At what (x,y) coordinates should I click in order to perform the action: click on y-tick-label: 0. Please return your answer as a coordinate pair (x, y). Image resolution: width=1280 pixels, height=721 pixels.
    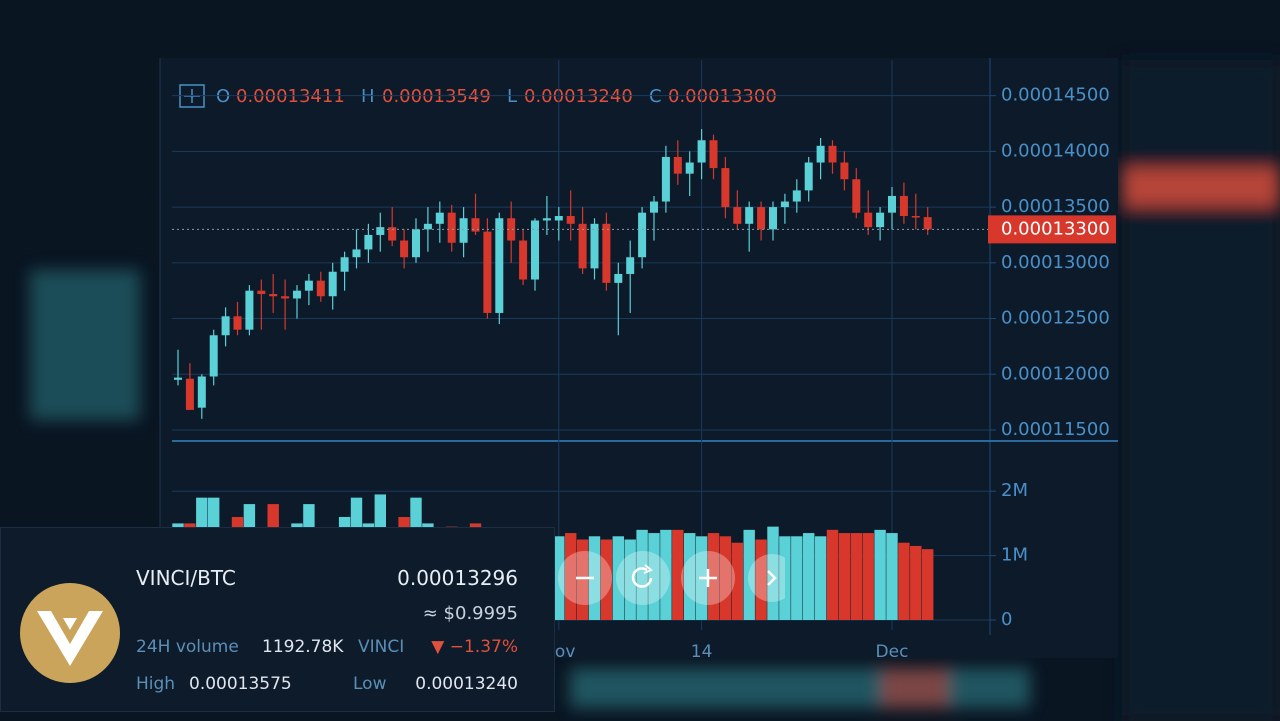
    Looking at the image, I should click on (1006, 619).